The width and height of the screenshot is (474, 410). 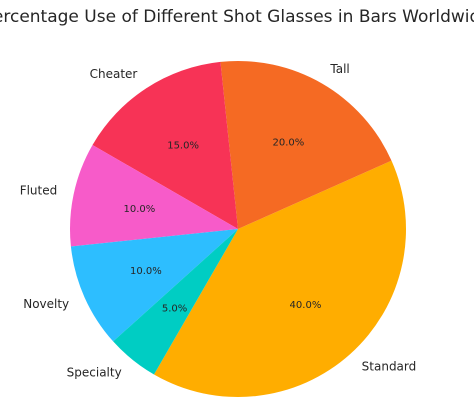 I want to click on pct-label-standard: 40.0%, so click(x=306, y=305).